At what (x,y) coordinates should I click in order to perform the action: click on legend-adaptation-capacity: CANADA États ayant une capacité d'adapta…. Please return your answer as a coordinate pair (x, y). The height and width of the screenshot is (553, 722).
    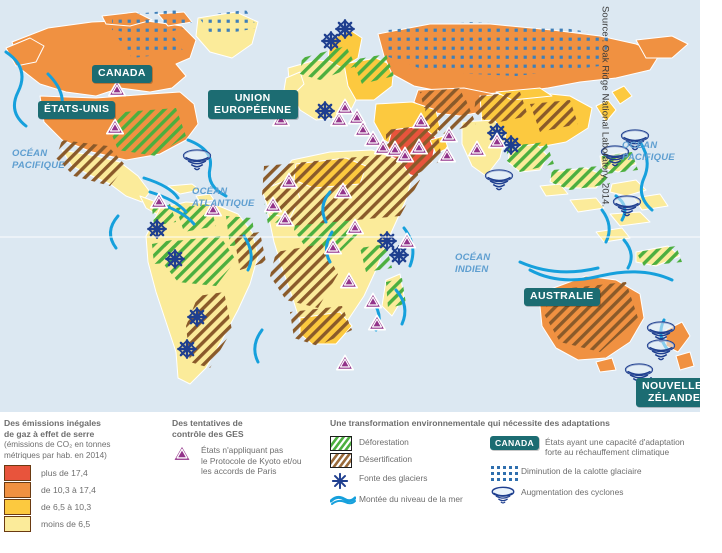
    Looking at the image, I should click on (605, 447).